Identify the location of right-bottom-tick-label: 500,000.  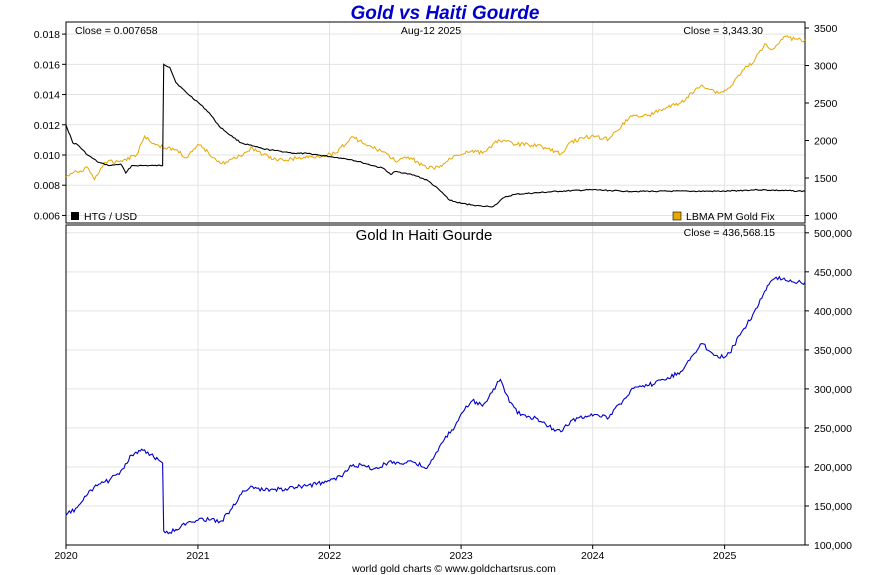
(833, 234).